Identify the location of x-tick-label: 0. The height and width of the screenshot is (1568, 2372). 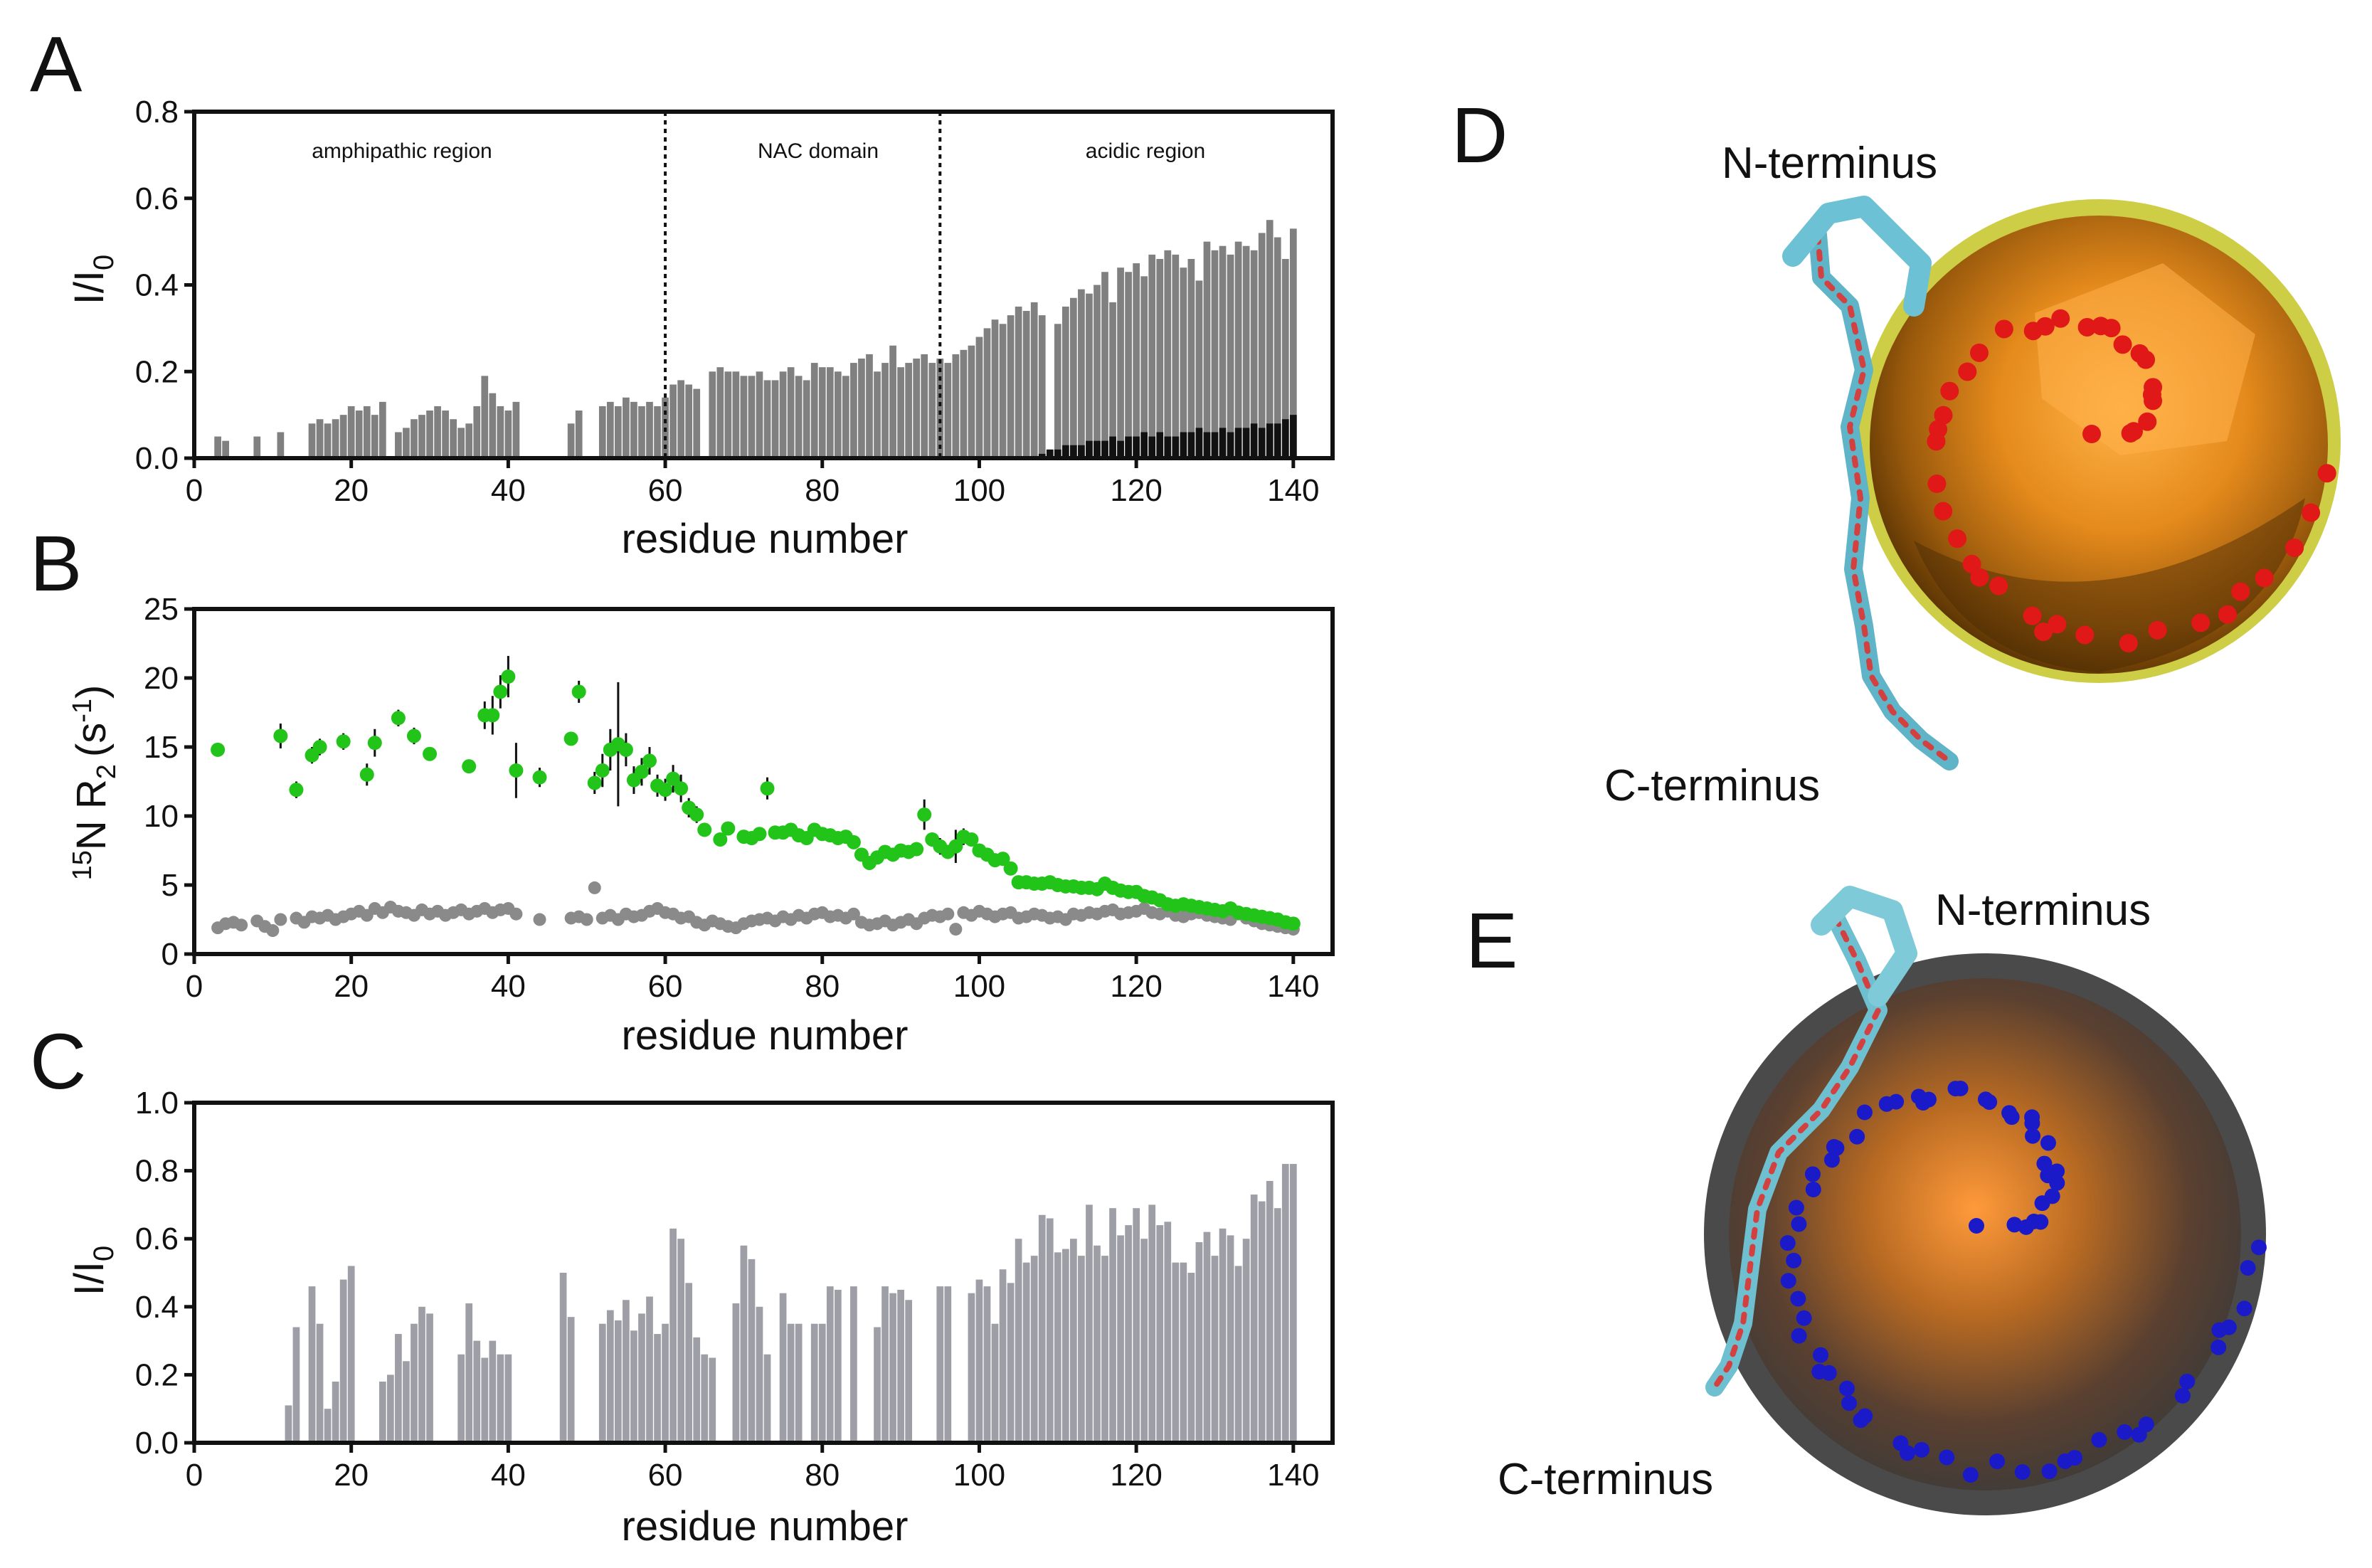
(195, 1476).